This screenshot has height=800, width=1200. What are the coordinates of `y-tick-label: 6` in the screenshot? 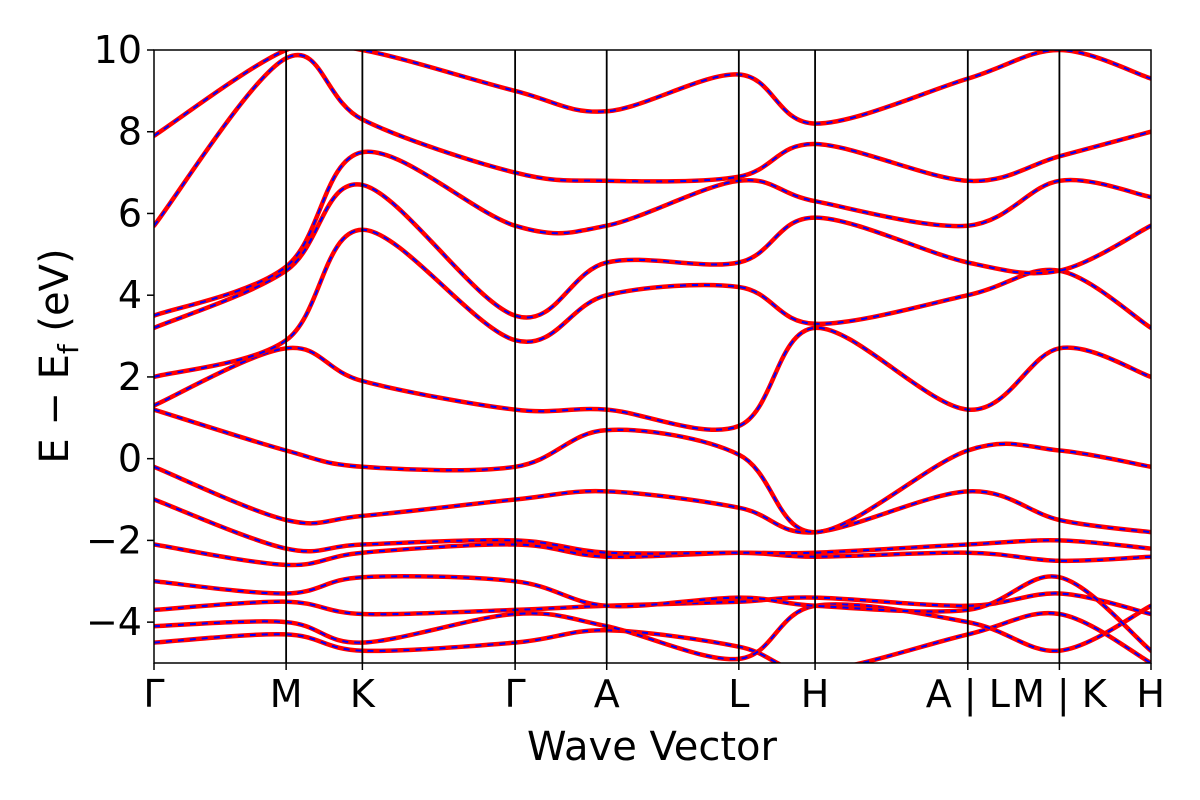 It's located at (130, 213).